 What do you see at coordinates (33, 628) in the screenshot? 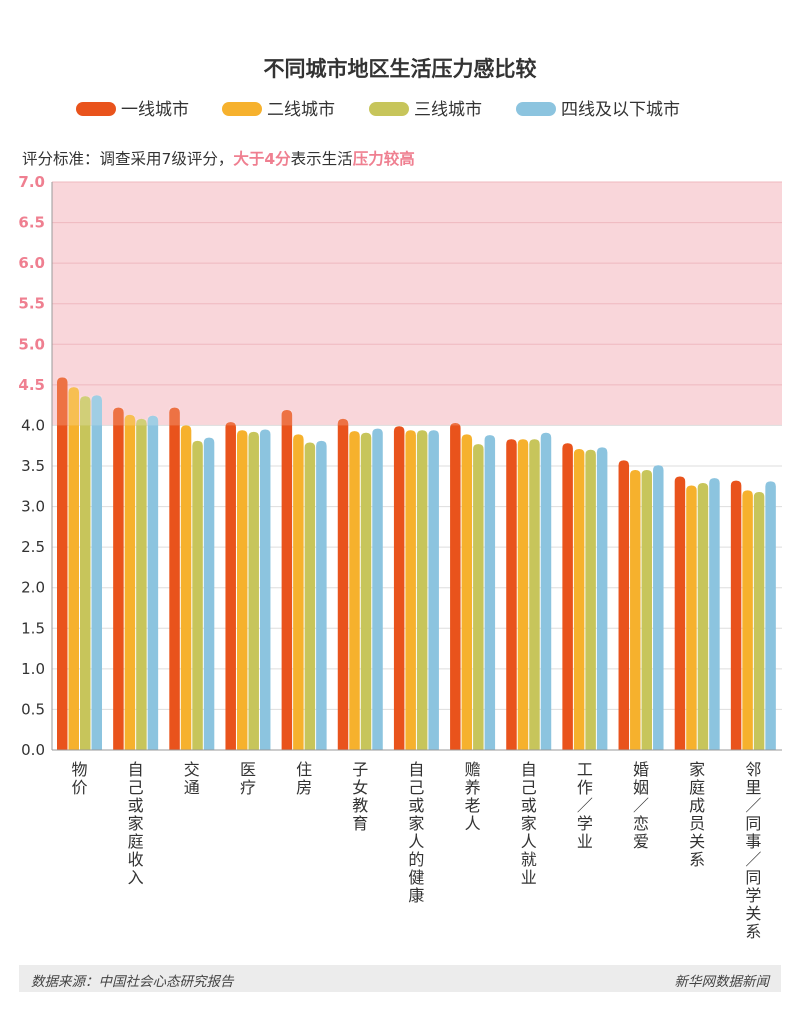
I see `y-tick-label: 1.5` at bounding box center [33, 628].